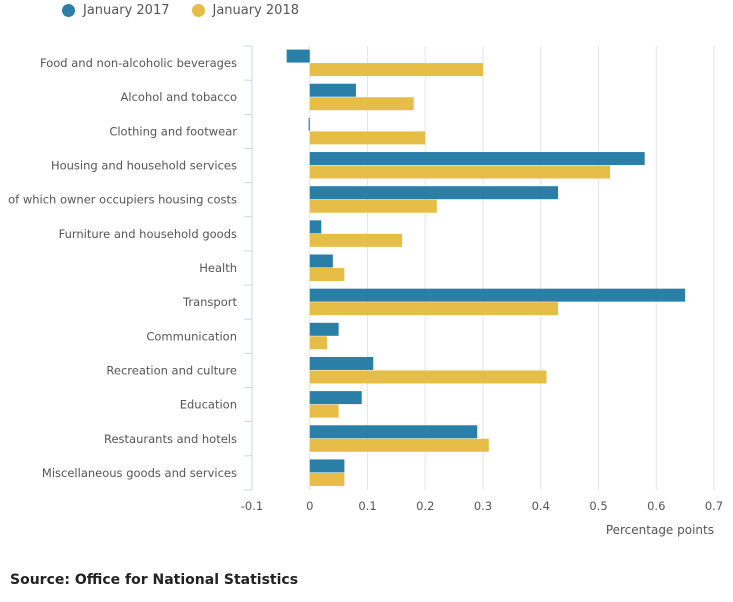  I want to click on legend-label: January 2018, so click(256, 10).